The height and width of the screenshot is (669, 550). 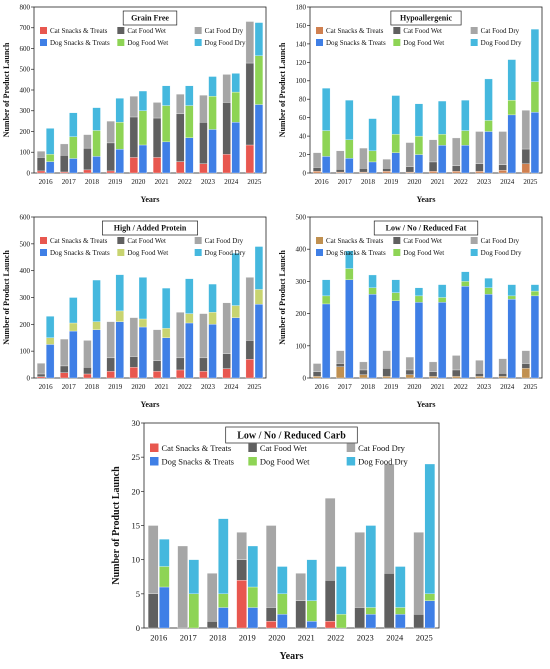 What do you see at coordinates (511, 297) in the screenshot?
I see `bar-dog-food-wet-2024` at bounding box center [511, 297].